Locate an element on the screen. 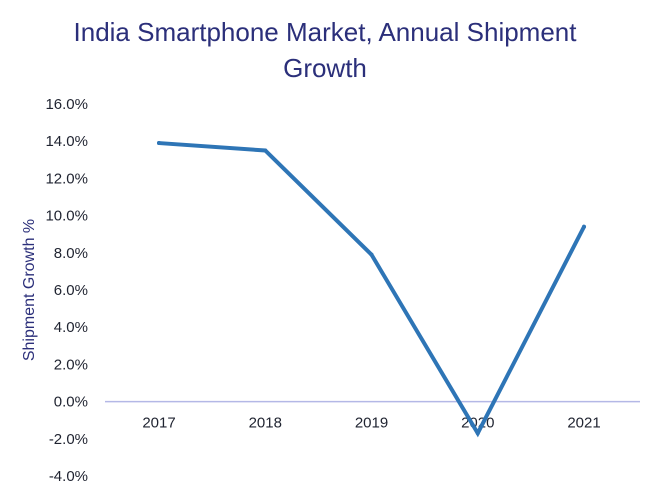 The width and height of the screenshot is (650, 494). x-tick-label: 2017 is located at coordinates (158, 423).